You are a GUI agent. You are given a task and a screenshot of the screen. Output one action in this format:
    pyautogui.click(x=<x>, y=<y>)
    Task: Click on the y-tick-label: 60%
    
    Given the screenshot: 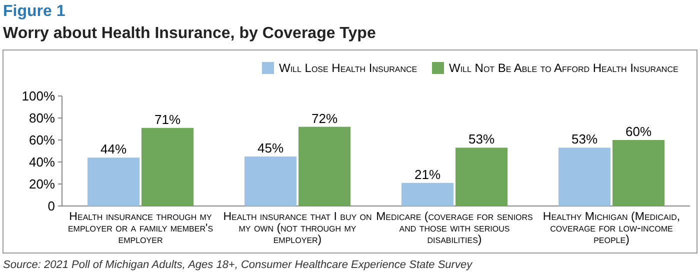 What is the action you would take?
    pyautogui.click(x=42, y=140)
    